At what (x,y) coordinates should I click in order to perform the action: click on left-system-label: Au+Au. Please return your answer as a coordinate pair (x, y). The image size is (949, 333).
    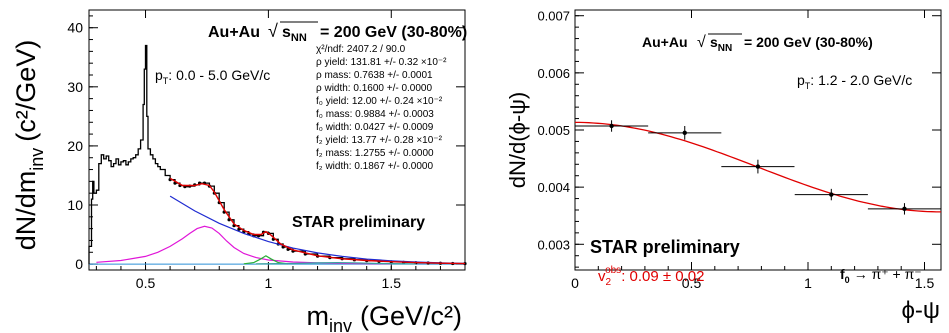
    Looking at the image, I should click on (234, 32).